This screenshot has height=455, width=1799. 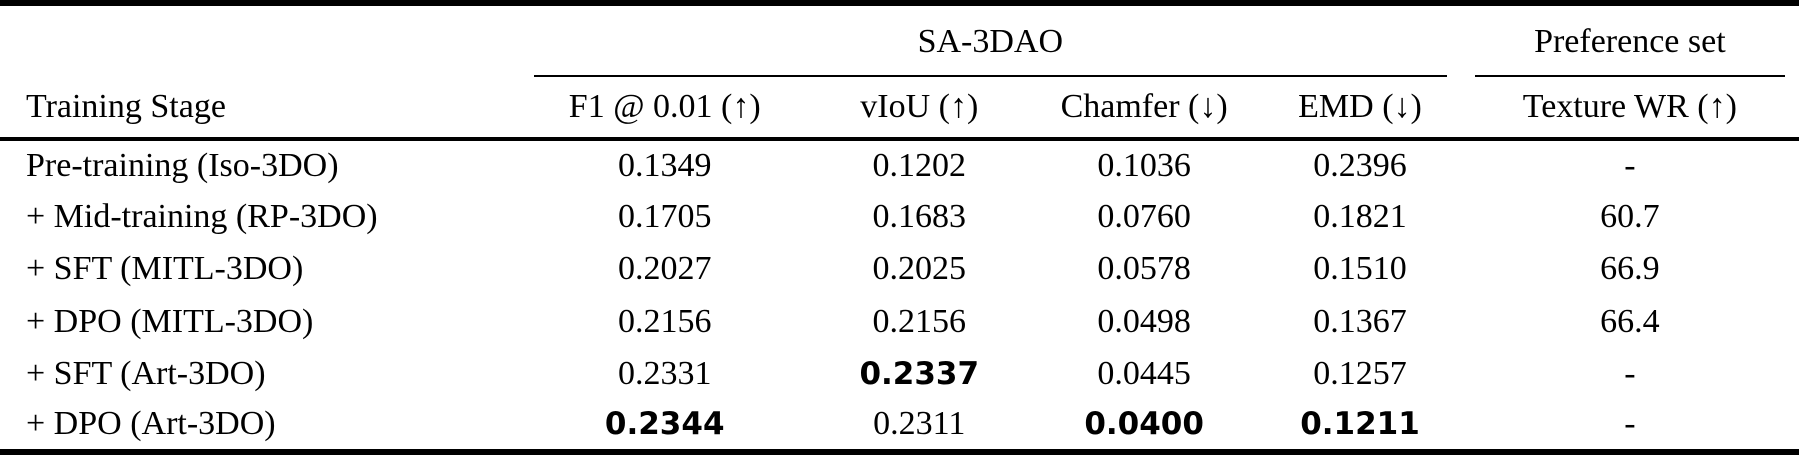 What do you see at coordinates (664, 106) in the screenshot?
I see `column-header-f1: F1 @ 0.01 (↑)` at bounding box center [664, 106].